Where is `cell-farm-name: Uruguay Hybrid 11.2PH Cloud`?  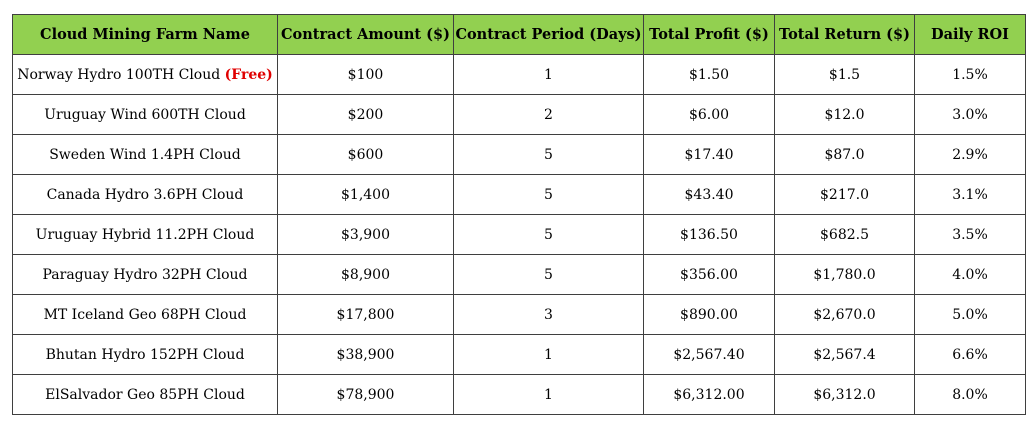 cell-farm-name: Uruguay Hybrid 11.2PH Cloud is located at coordinates (145, 234).